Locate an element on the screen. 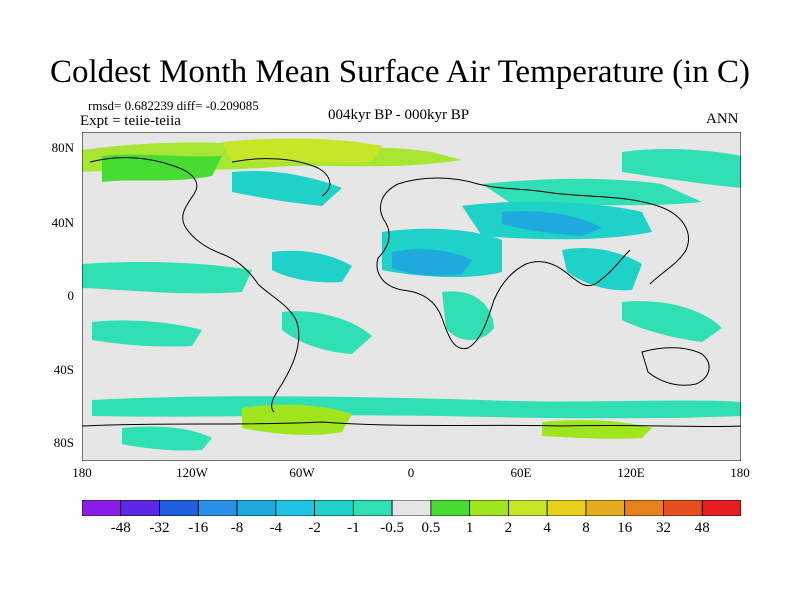 Image resolution: width=800 pixels, height=600 pixels. colorbar-label: -2 is located at coordinates (314, 528).